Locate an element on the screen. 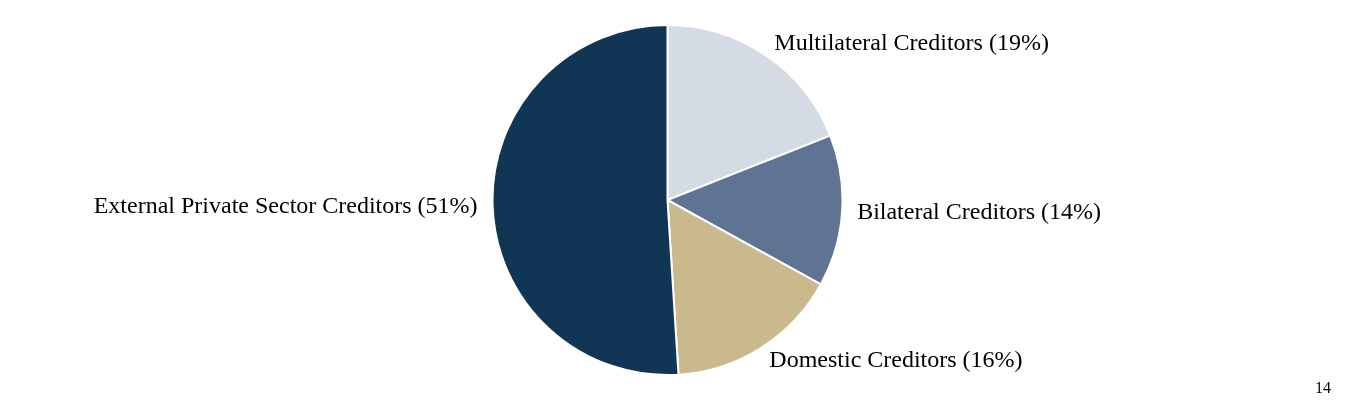 This screenshot has width=1351, height=406. text: 14 is located at coordinates (1323, 387).